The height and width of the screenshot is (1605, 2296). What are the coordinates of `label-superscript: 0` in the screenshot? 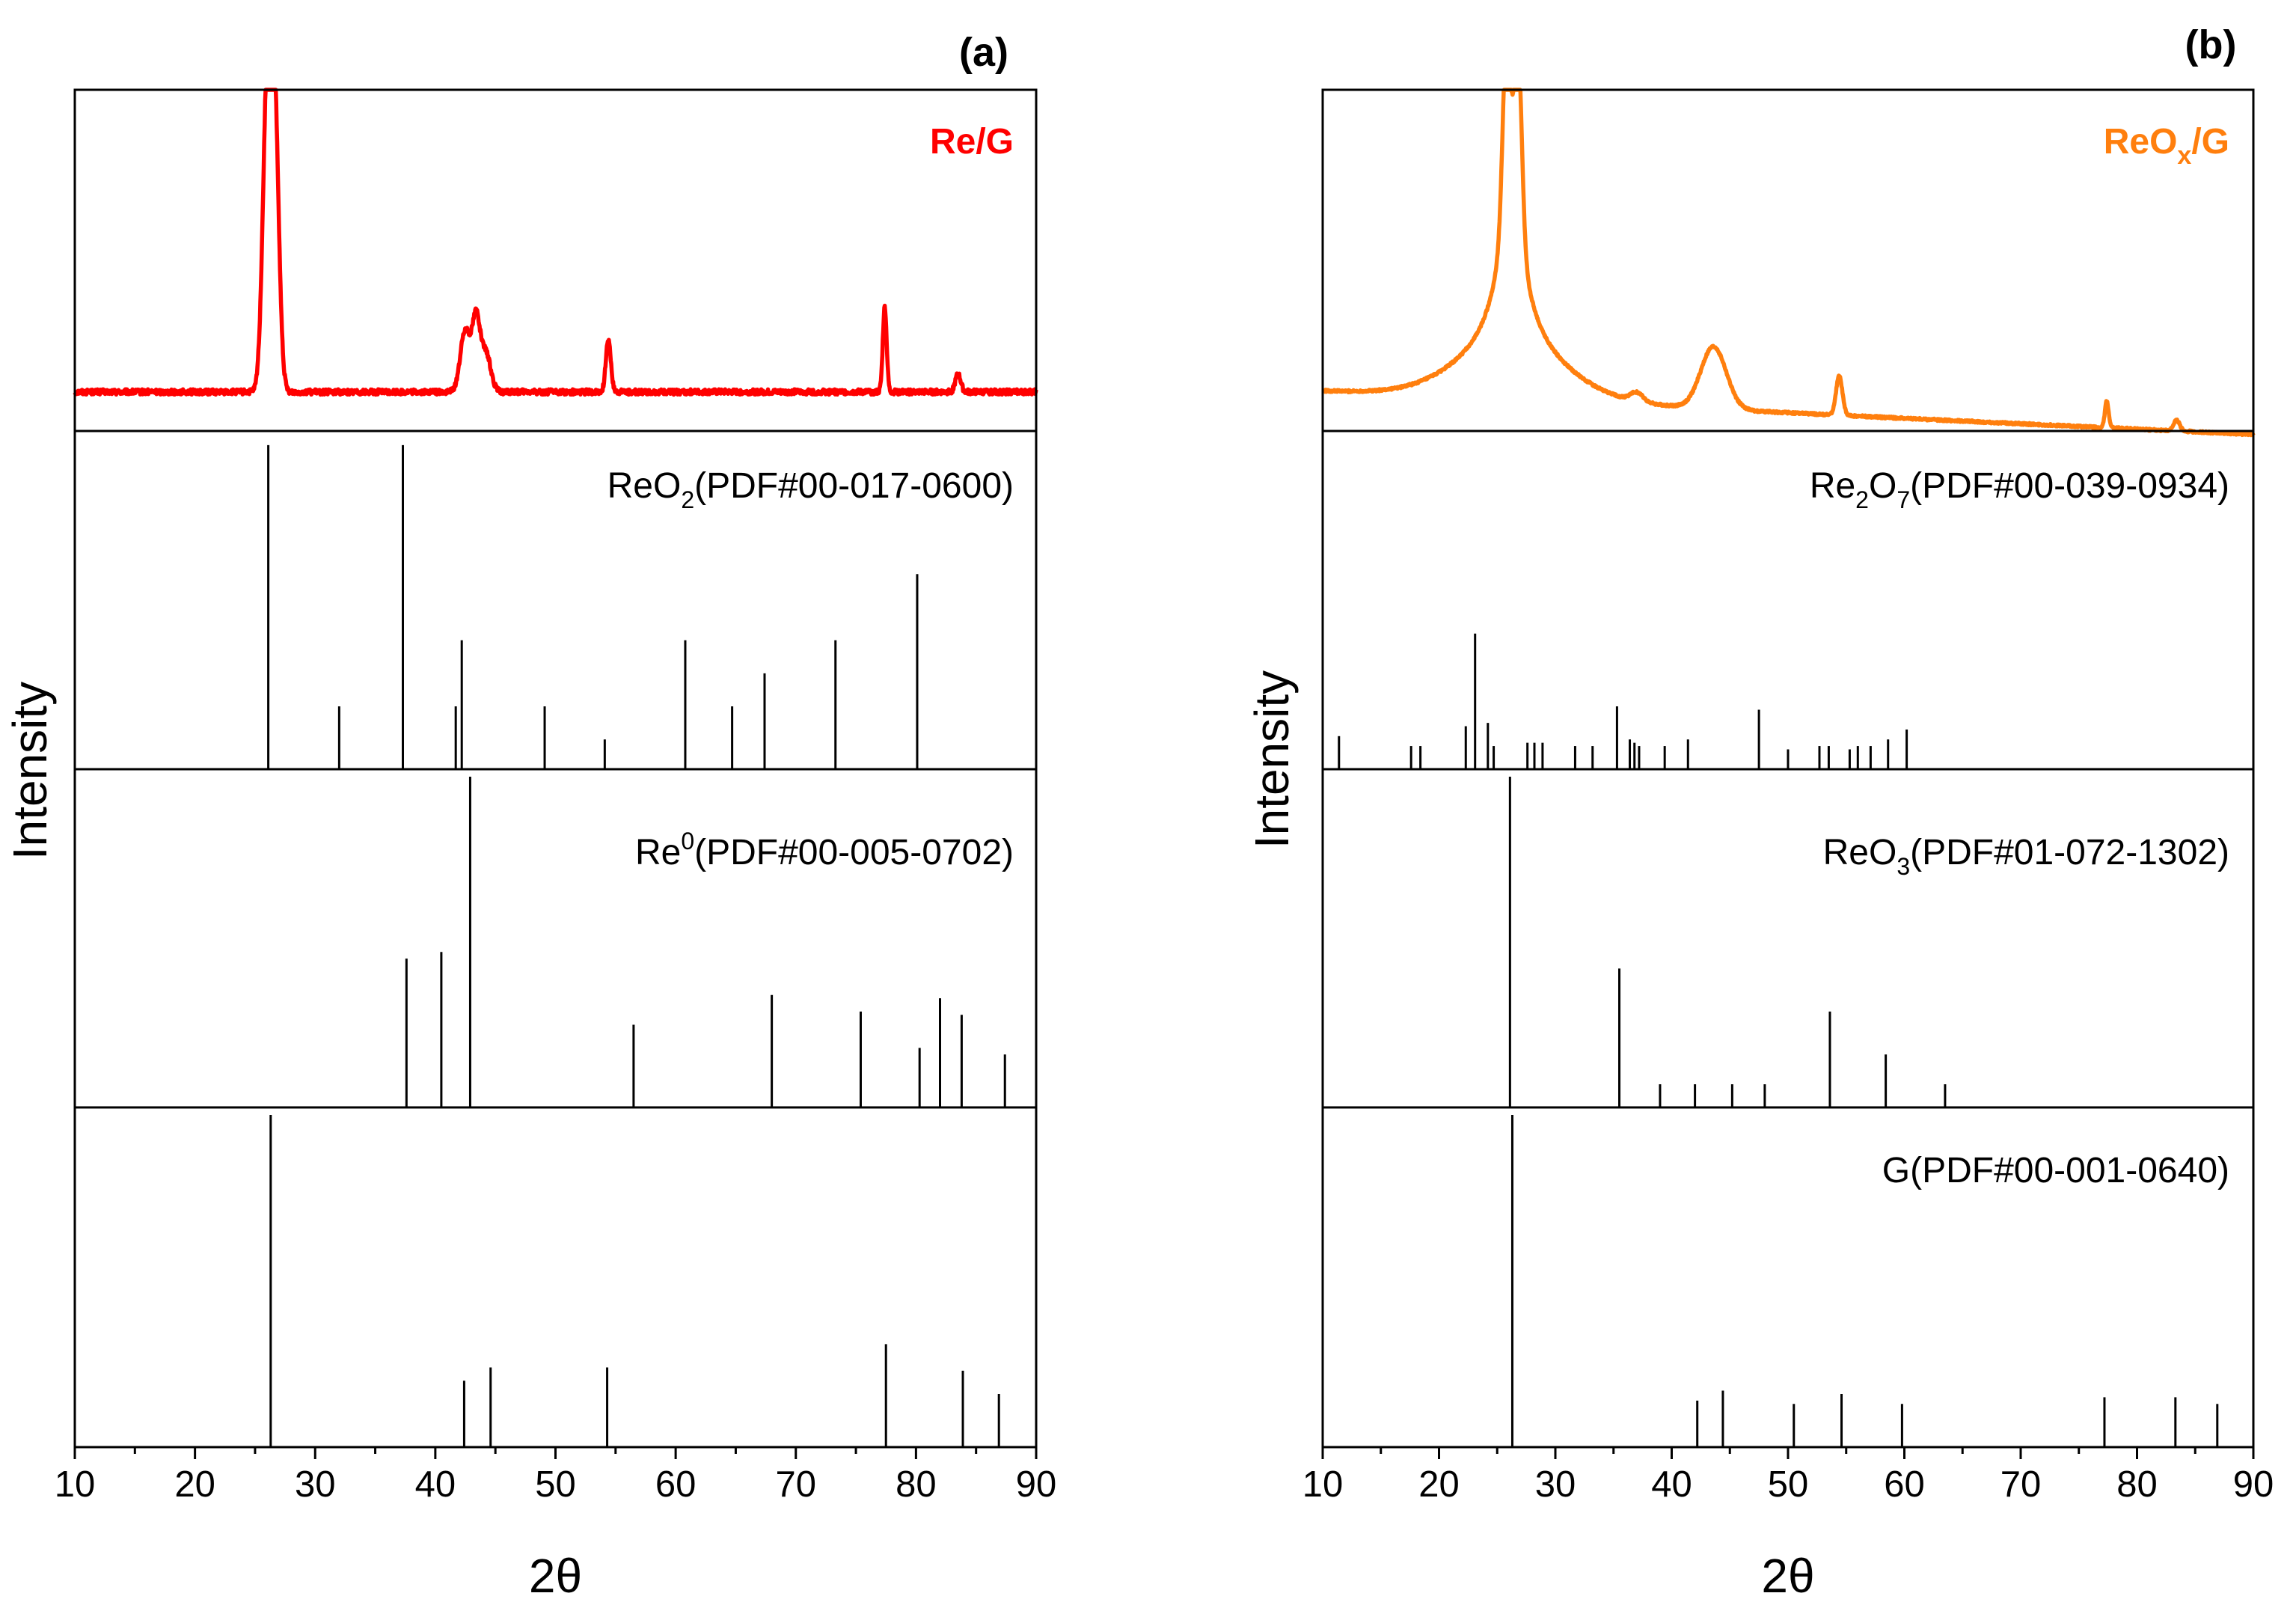 It's located at (687, 841).